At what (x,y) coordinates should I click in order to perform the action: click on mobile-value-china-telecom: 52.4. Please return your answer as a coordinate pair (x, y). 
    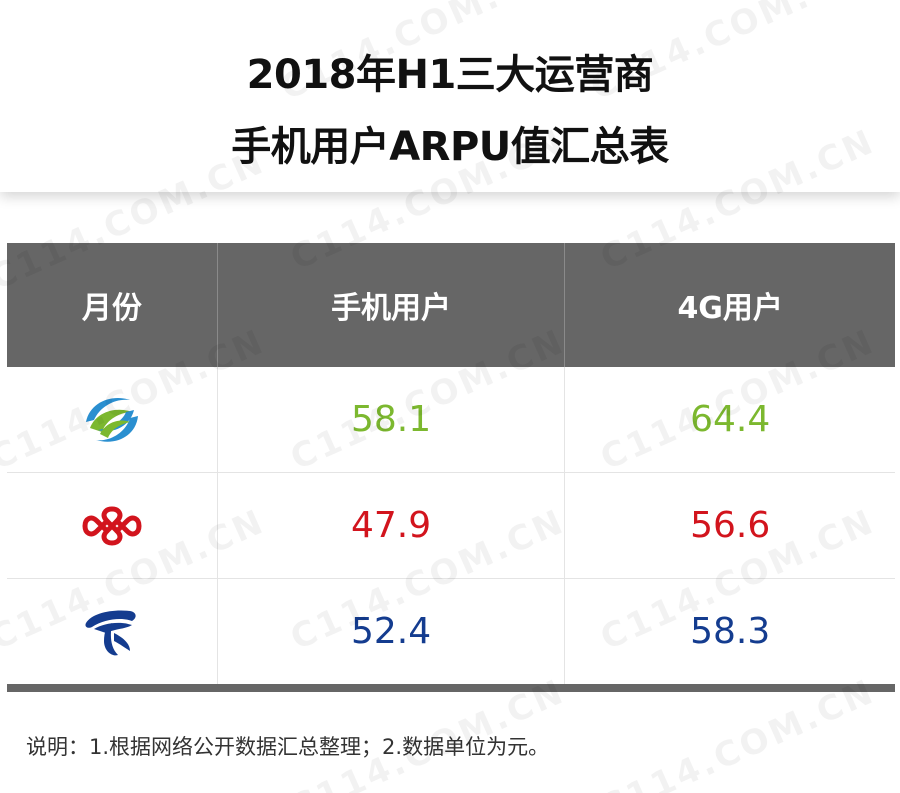
    Looking at the image, I should click on (392, 631).